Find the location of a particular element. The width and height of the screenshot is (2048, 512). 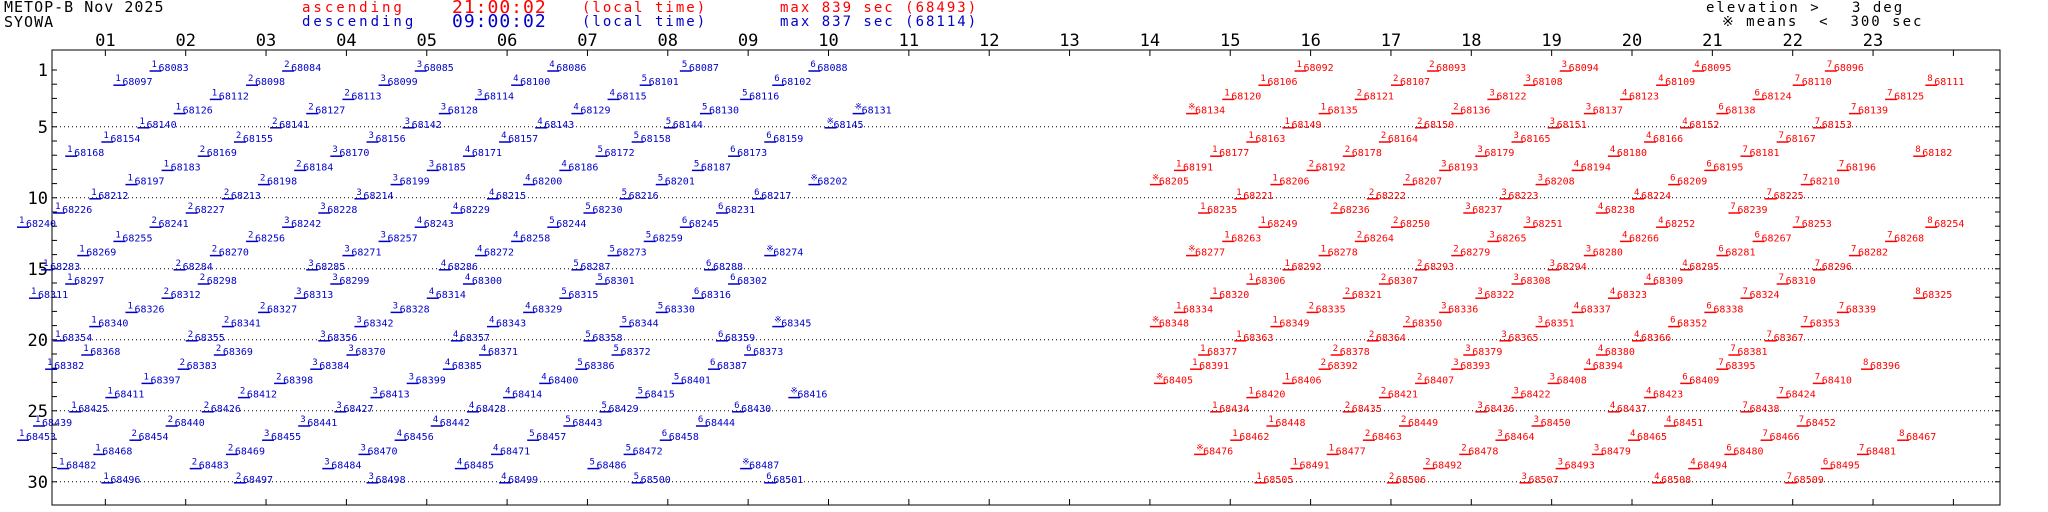

descending-pass-id: 68329 is located at coordinates (547, 309).